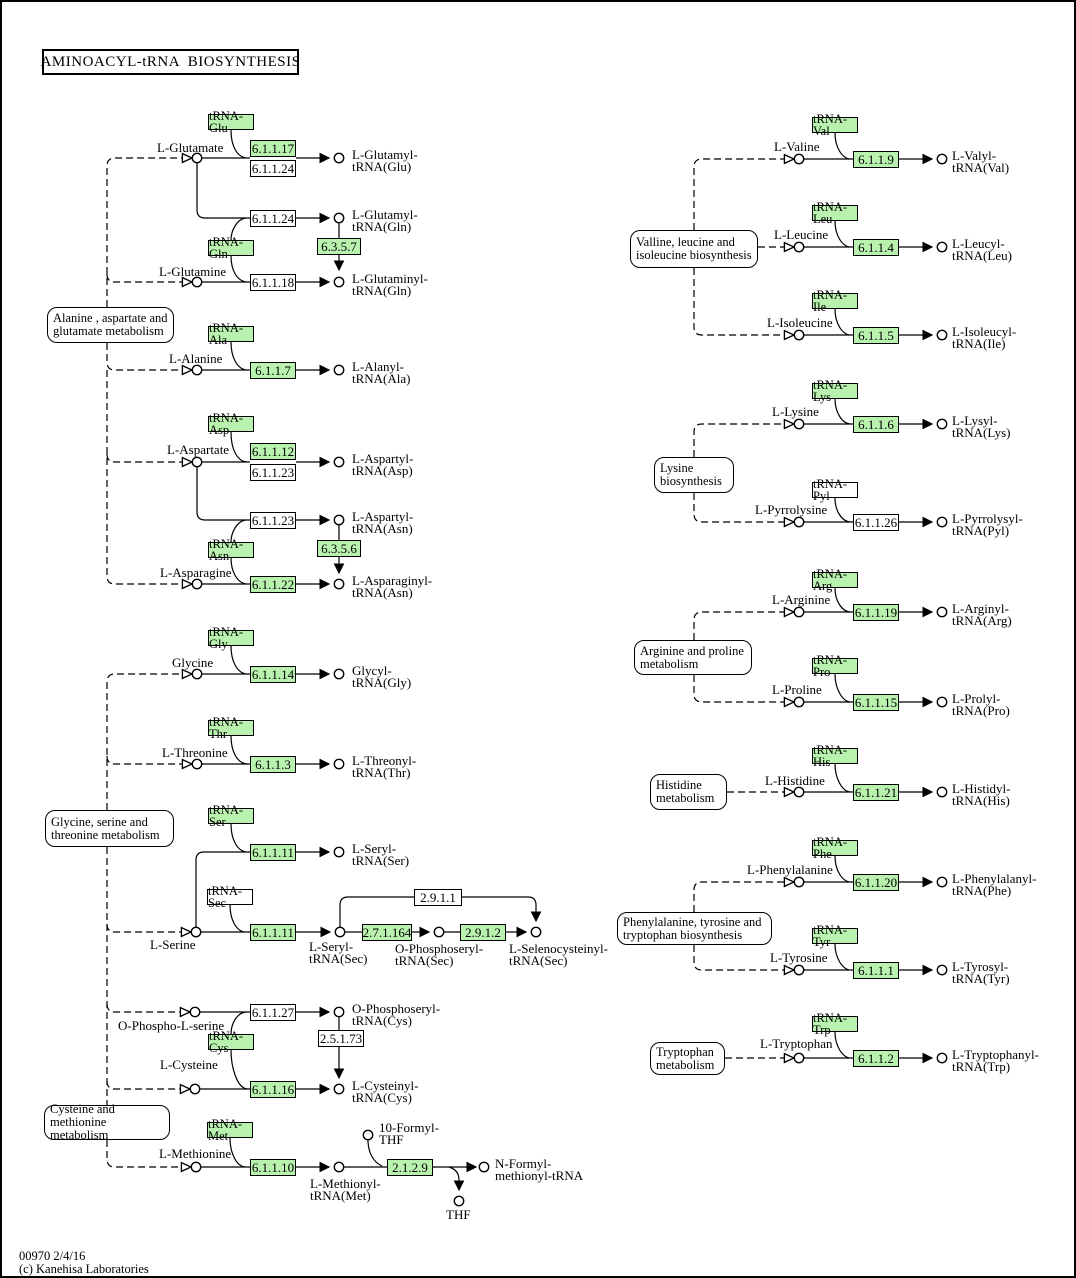 The height and width of the screenshot is (1278, 1076). I want to click on enzyme-box-6-1-1-18: 6.1.1.18, so click(273, 282).